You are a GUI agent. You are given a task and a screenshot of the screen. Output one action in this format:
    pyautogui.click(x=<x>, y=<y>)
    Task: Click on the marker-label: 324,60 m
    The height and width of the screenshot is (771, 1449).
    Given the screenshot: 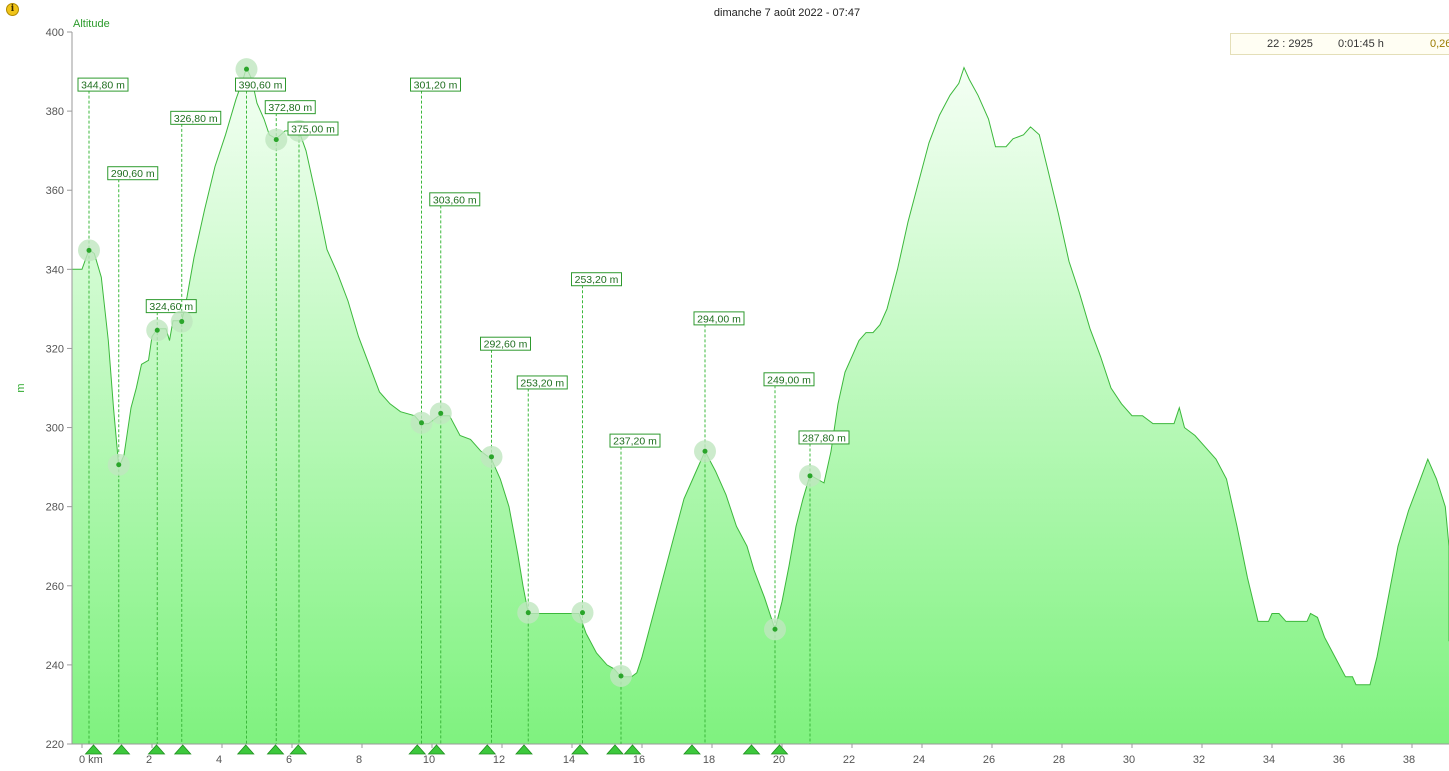 What is the action you would take?
    pyautogui.click(x=171, y=307)
    